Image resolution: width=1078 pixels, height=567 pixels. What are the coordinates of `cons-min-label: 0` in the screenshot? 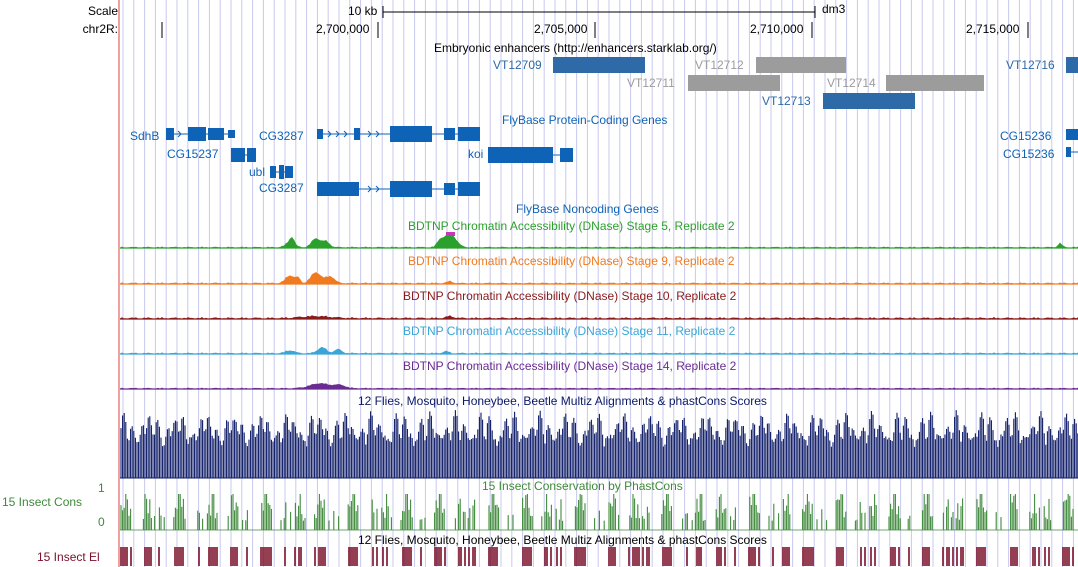 It's located at (101, 522).